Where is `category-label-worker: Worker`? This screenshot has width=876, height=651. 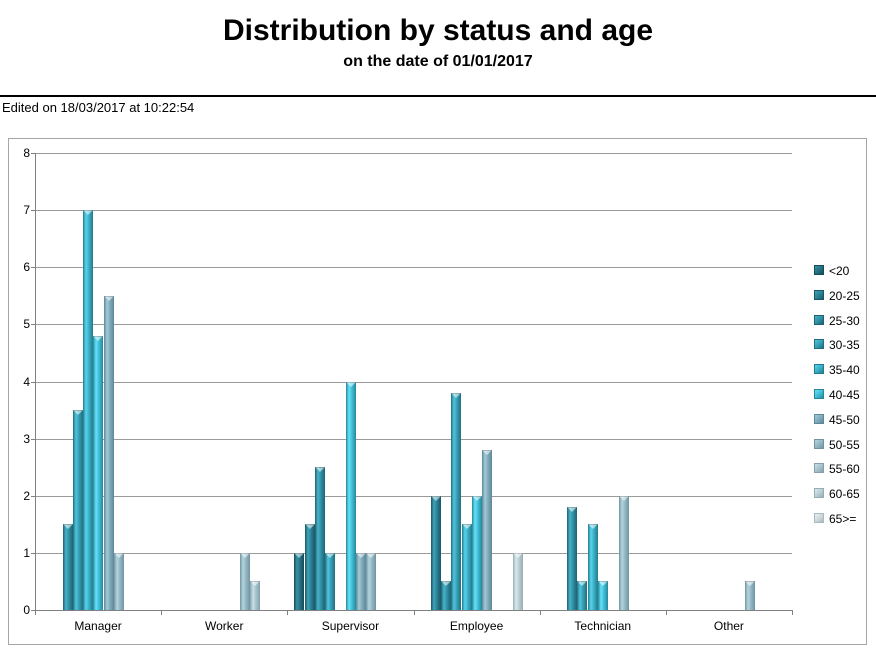
category-label-worker: Worker is located at coordinates (224, 626).